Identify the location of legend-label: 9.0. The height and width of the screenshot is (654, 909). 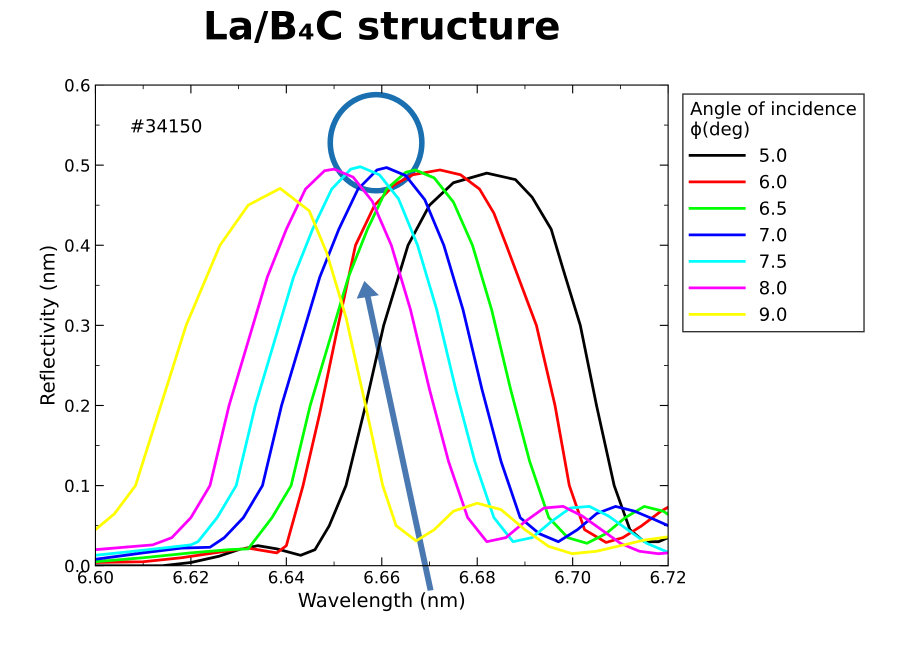
(773, 314).